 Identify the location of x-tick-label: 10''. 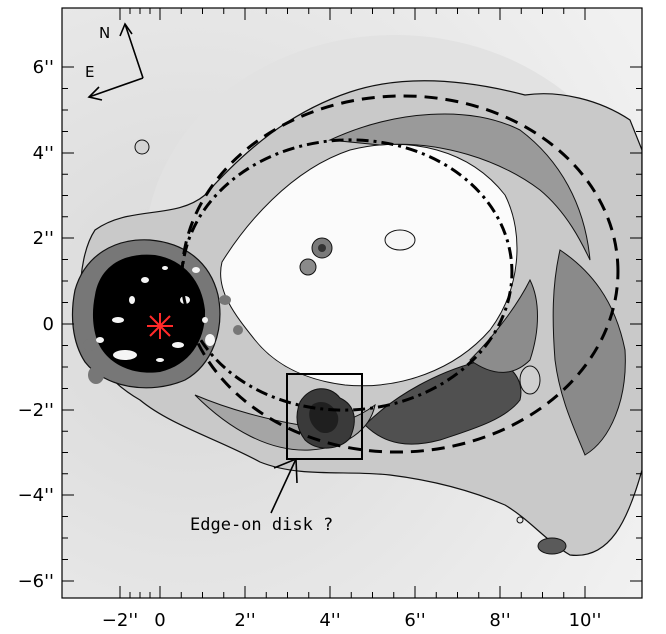
(585, 620).